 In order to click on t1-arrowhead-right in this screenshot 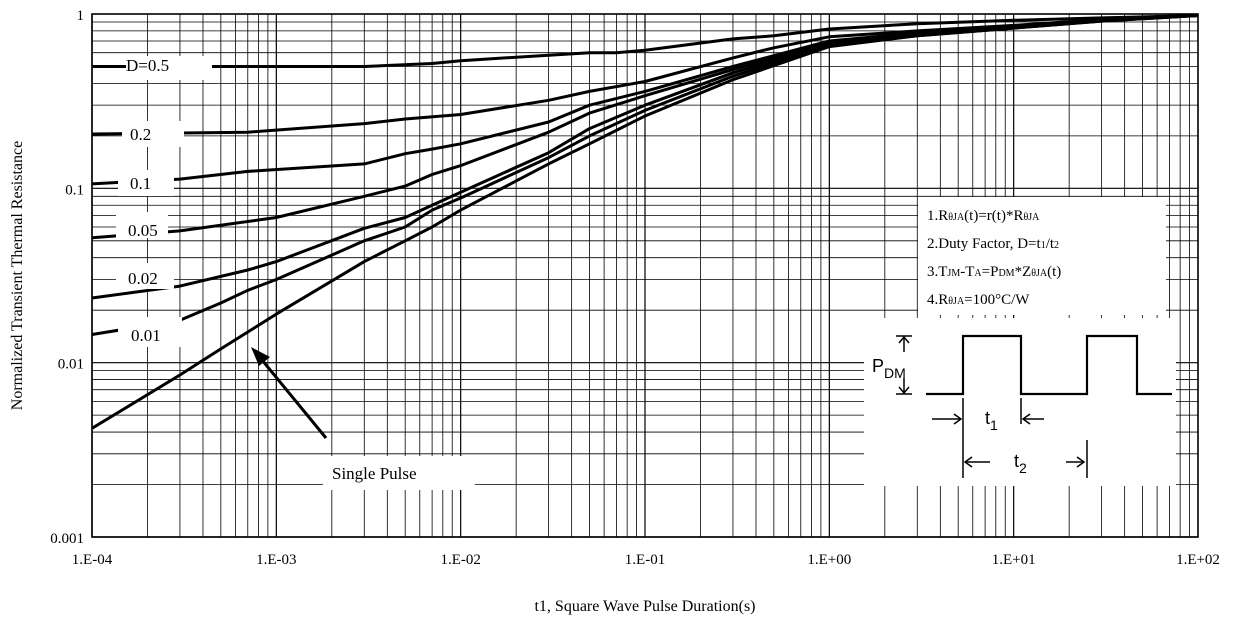, I will do `click(1026, 419)`.